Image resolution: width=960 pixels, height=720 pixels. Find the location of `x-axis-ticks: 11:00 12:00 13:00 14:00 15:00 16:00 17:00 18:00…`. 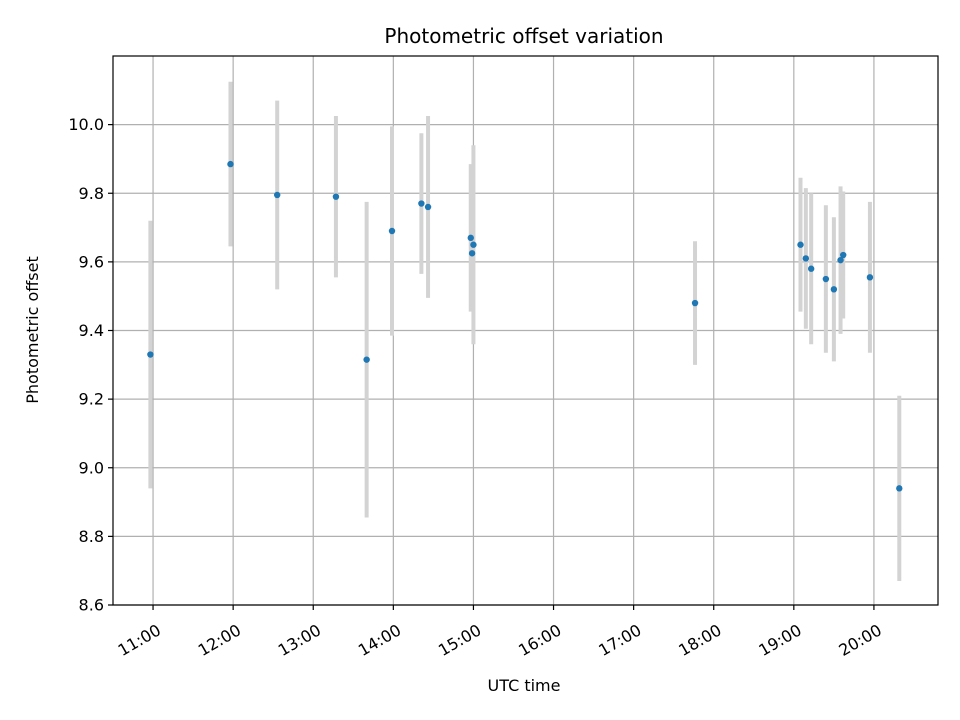

x-axis-ticks: 11:00 12:00 13:00 14:00 15:00 16:00 17:00 18:00… is located at coordinates (500, 632).